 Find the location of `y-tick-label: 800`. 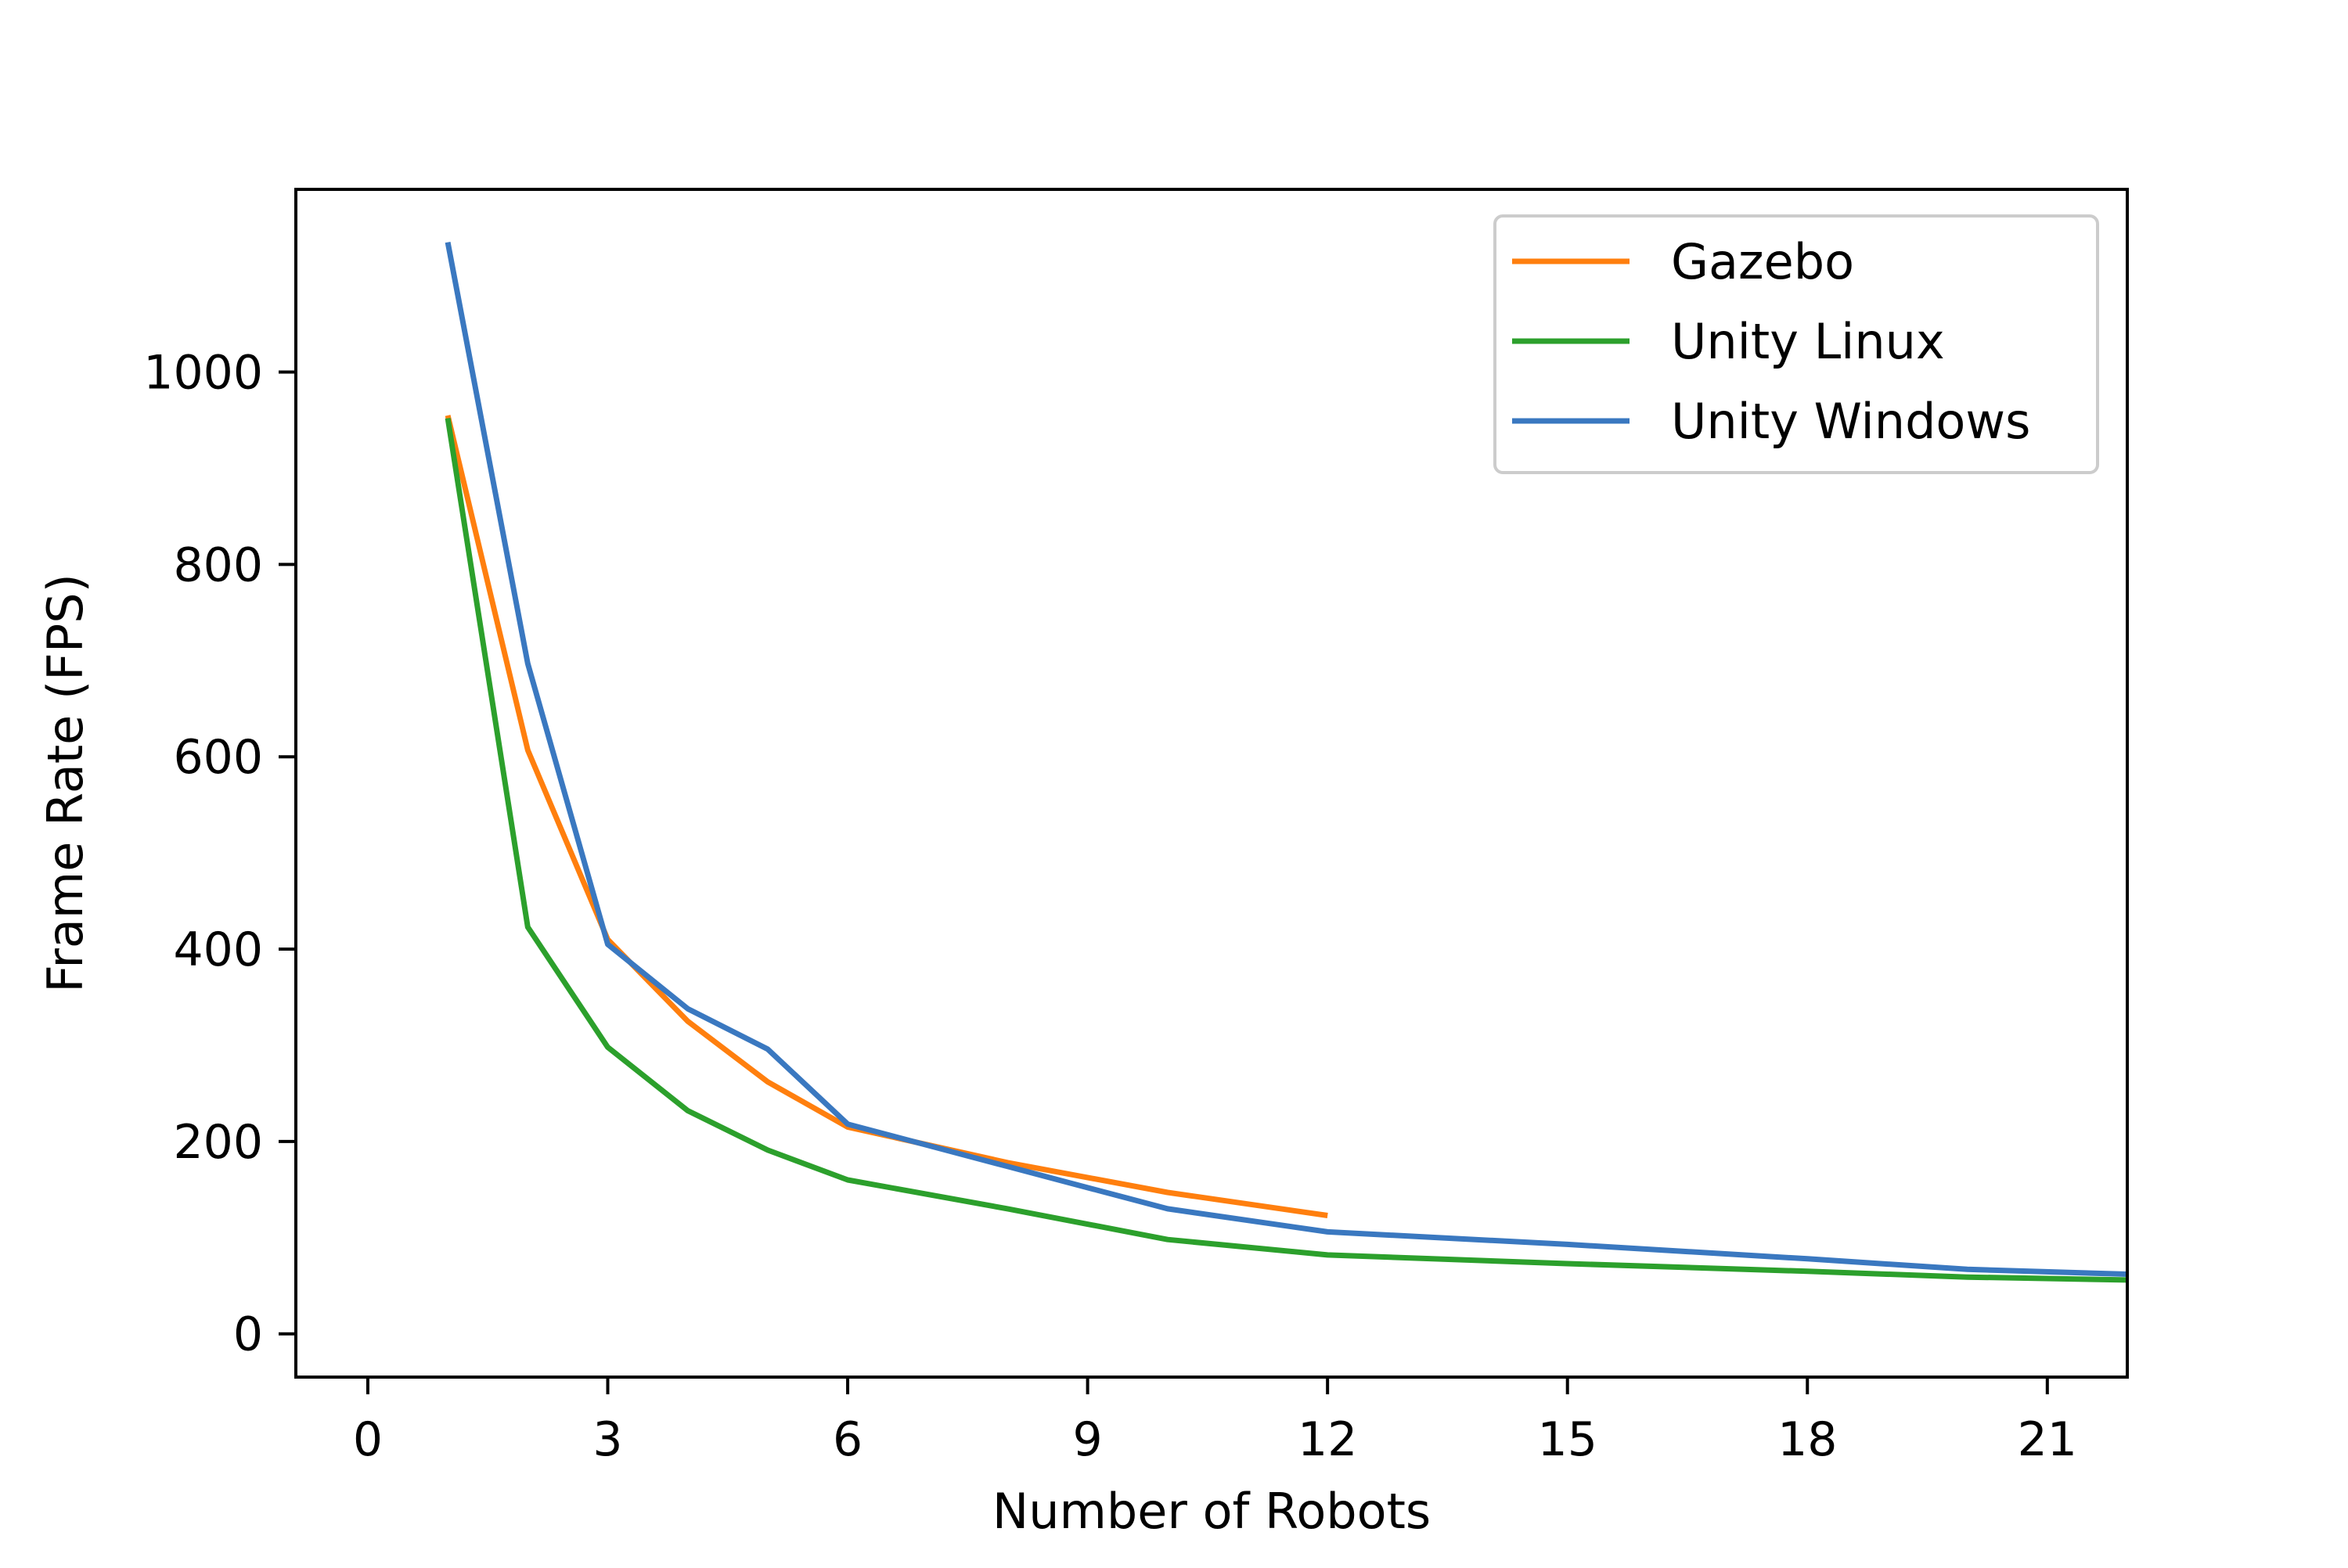

y-tick-label: 800 is located at coordinates (218, 565).